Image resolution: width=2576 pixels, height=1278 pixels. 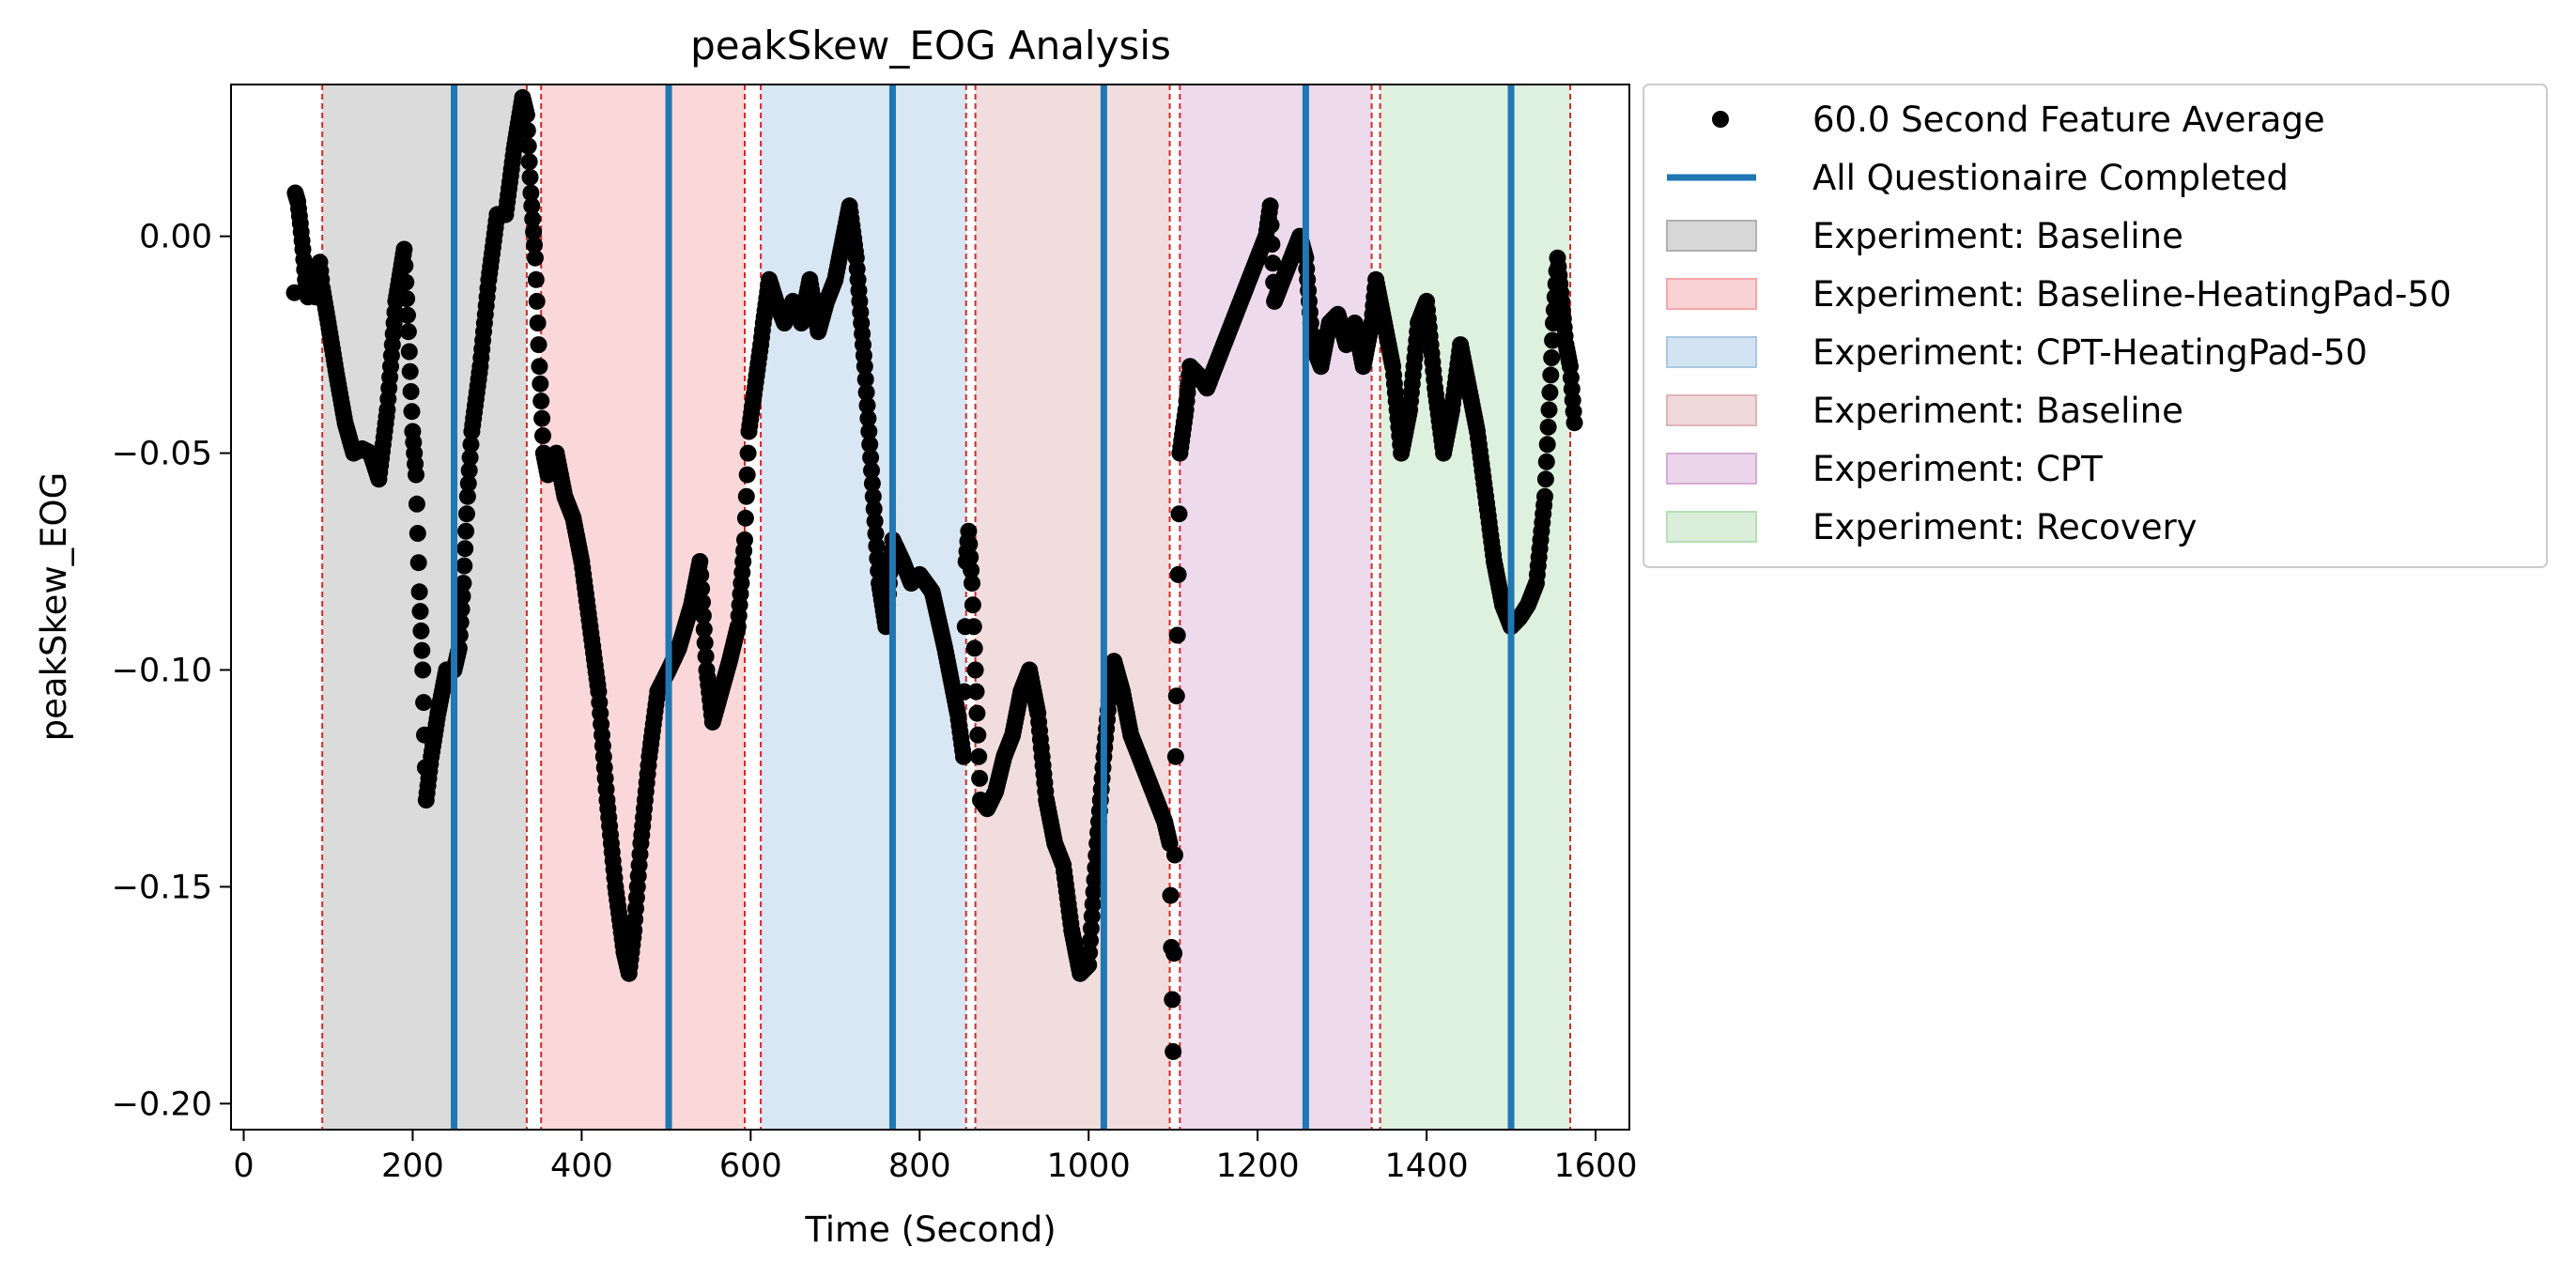 What do you see at coordinates (581, 1166) in the screenshot?
I see `x-tick-label: 400` at bounding box center [581, 1166].